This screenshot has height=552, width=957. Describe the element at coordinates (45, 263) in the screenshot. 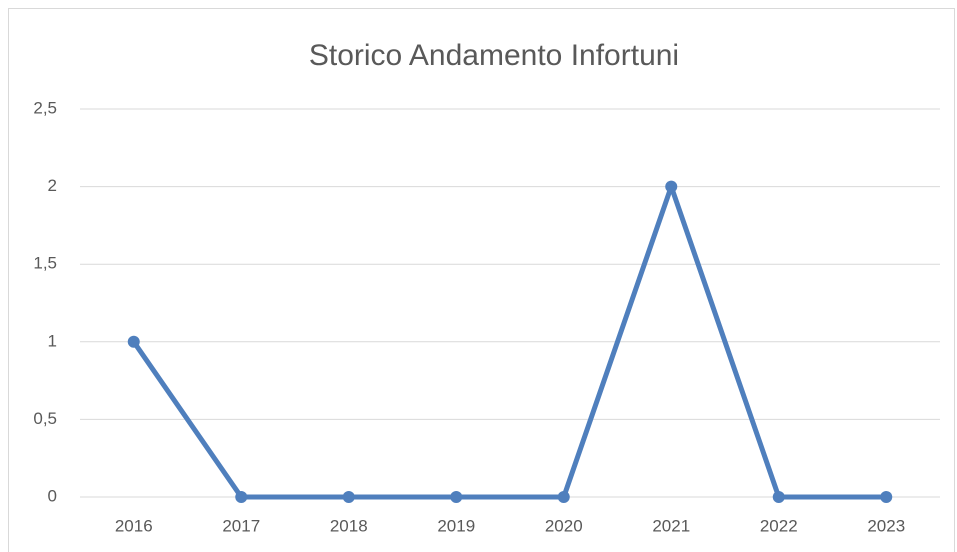

I see `y-tick-label: 1,5` at that location.